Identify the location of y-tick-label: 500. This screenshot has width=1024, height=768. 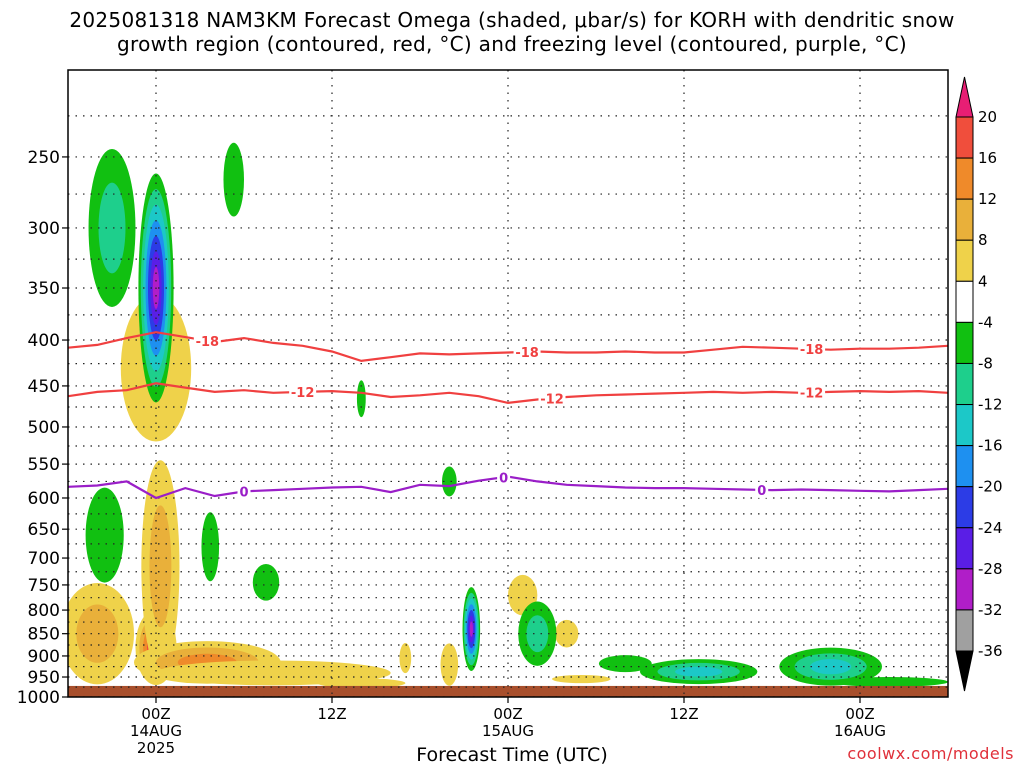
(44, 428).